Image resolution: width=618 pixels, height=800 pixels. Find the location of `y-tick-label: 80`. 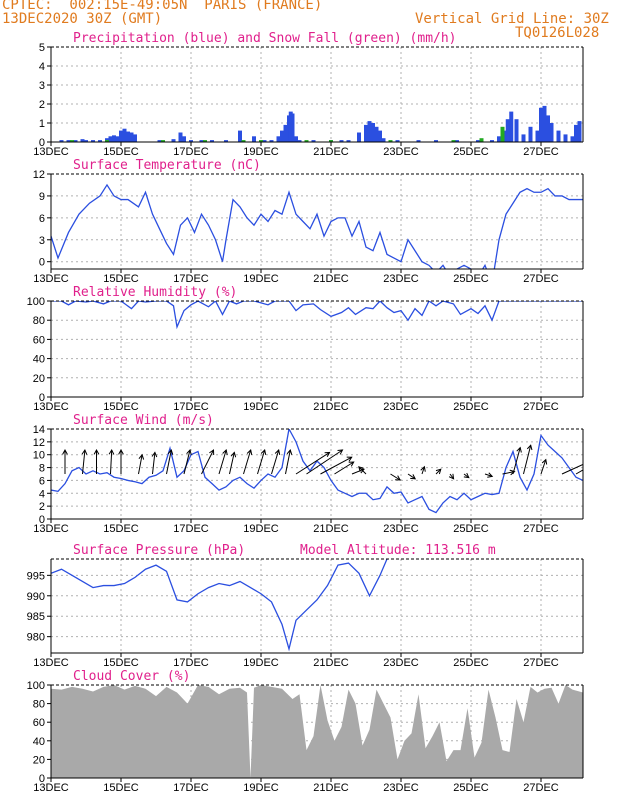

y-tick-label: 80 is located at coordinates (39, 321).